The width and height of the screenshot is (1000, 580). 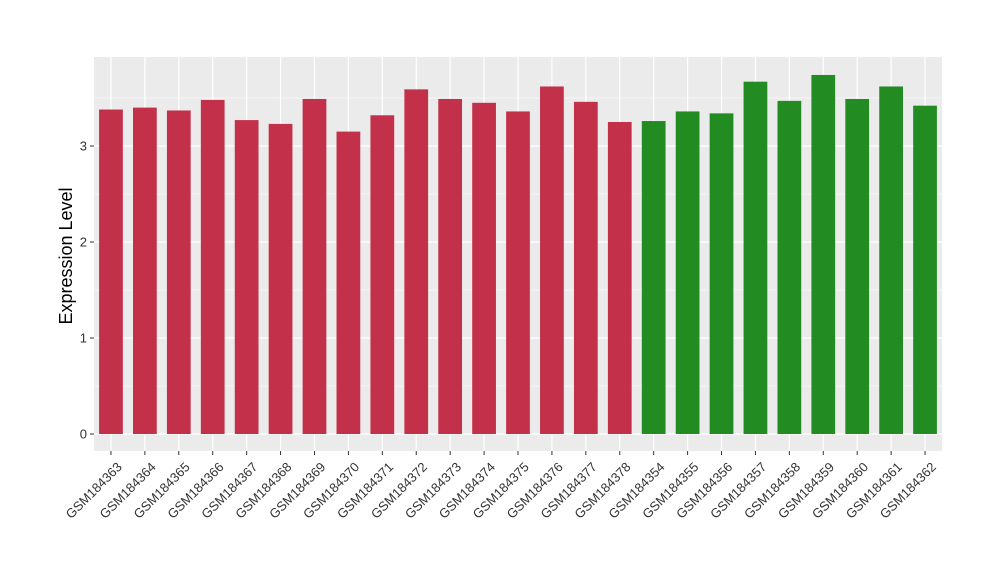 I want to click on bar-gsm184368, so click(x=280, y=279).